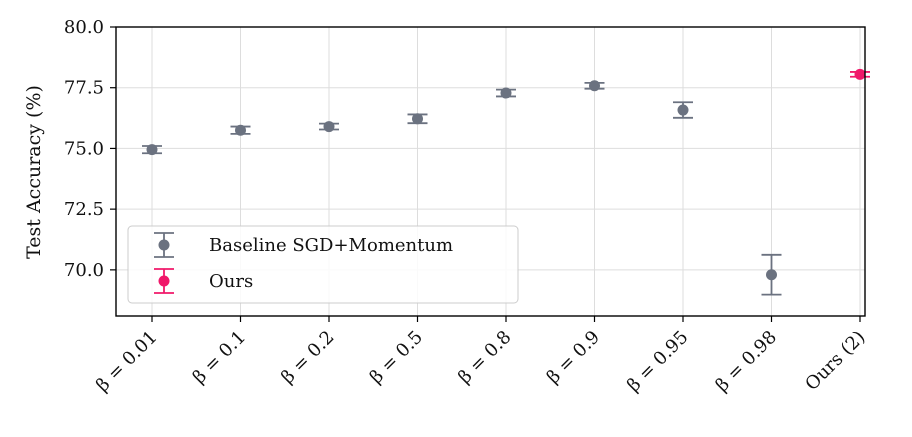 The image size is (912, 437). What do you see at coordinates (231, 281) in the screenshot?
I see `legend-label: Ours` at bounding box center [231, 281].